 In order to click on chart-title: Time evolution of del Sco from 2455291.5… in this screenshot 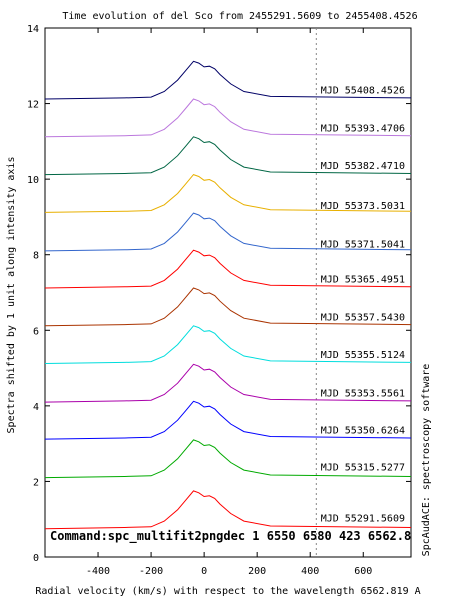, I will do `click(239, 16)`.